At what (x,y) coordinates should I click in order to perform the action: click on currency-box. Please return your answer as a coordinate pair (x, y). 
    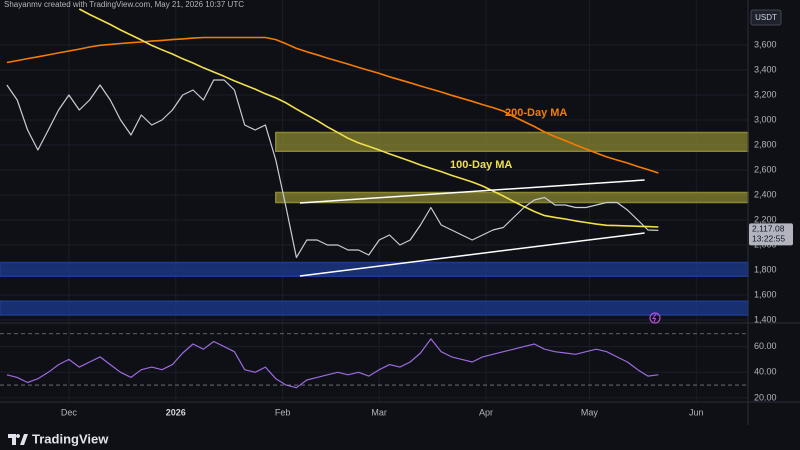
    Looking at the image, I should click on (766, 17).